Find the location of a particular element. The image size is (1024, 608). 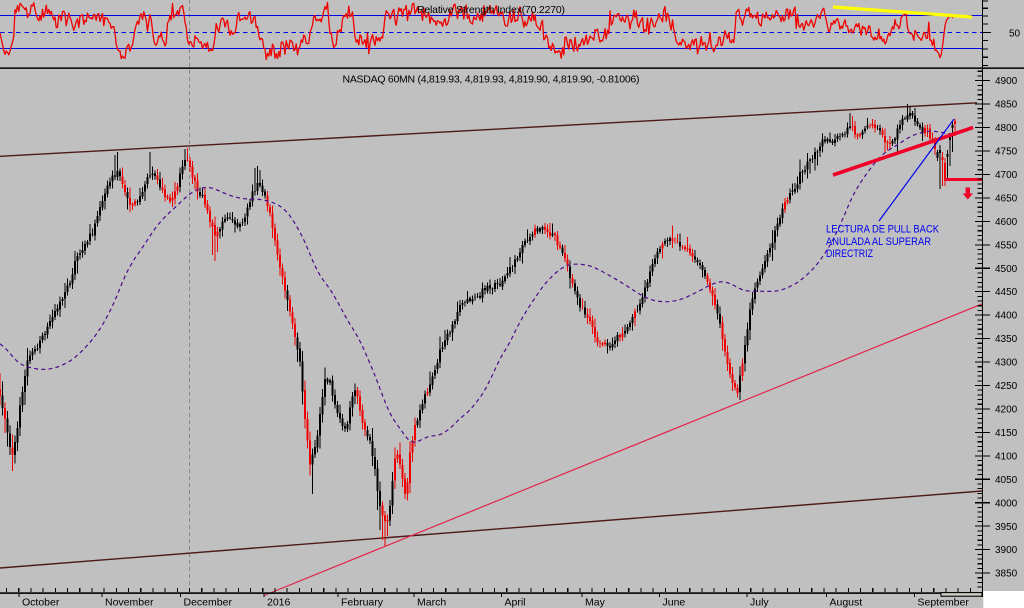

svg-text: 4050 is located at coordinates (1006, 480).